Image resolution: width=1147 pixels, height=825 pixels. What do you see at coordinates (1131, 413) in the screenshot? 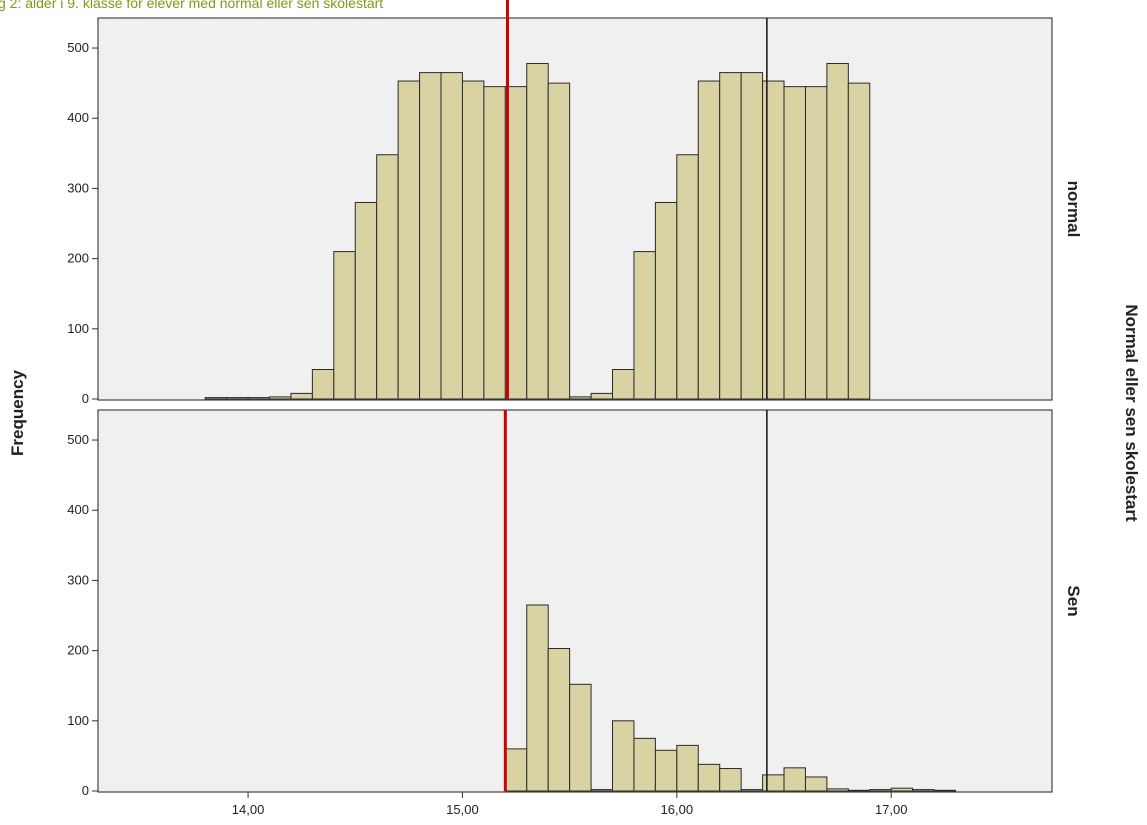
I see `group-axis-title: Normal eller sen skolestart` at bounding box center [1131, 413].